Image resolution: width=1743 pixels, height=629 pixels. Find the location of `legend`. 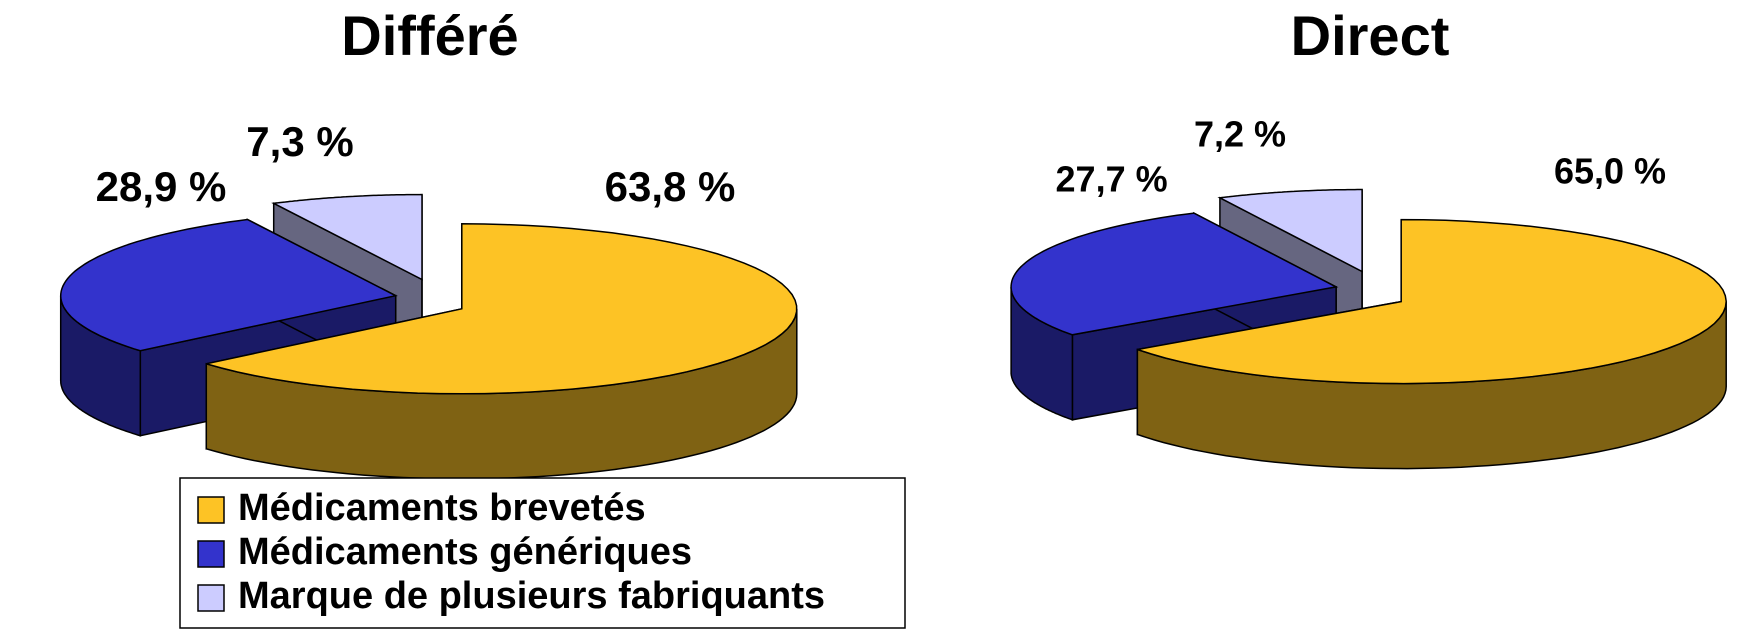

legend is located at coordinates (542, 553).